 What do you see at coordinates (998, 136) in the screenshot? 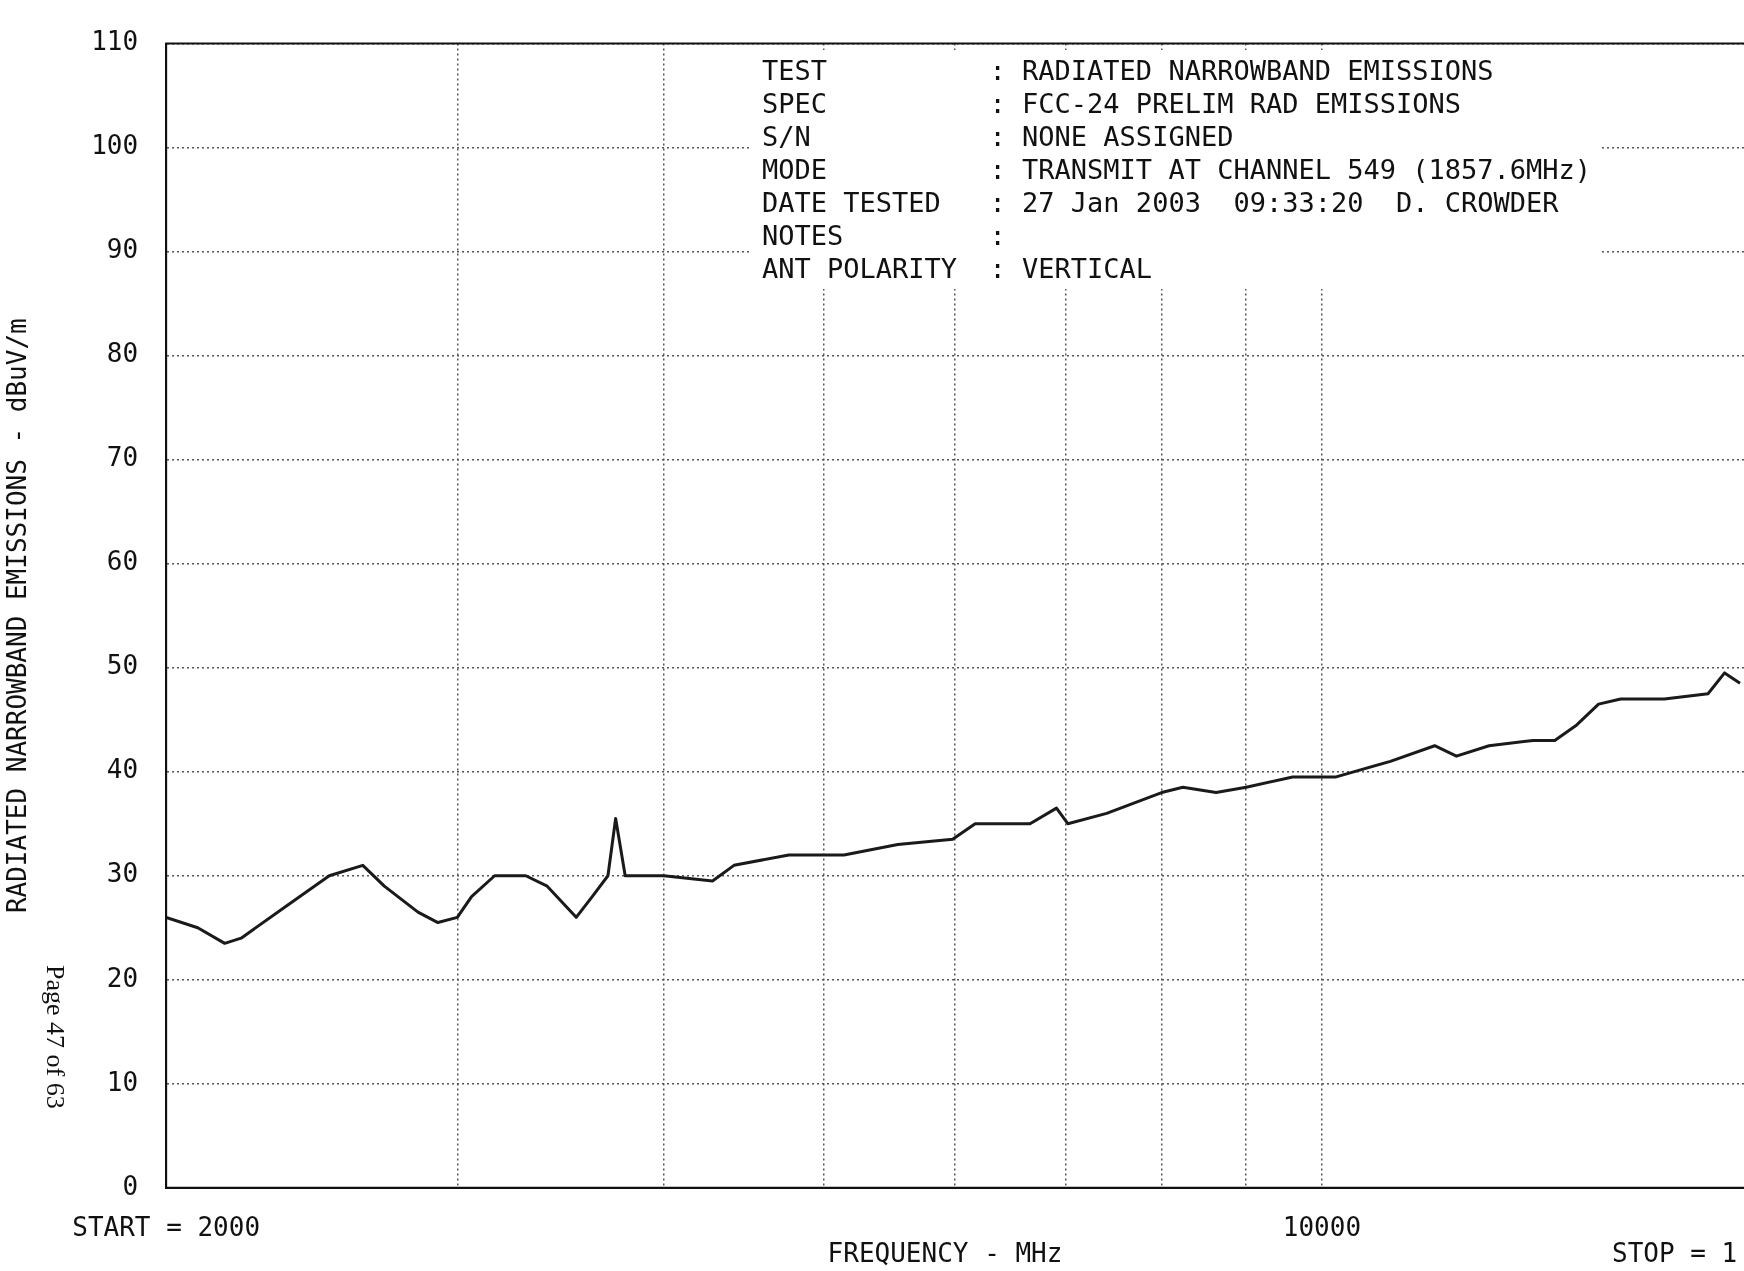
I see `annotation: S/N : NONE ASSIGNED` at bounding box center [998, 136].